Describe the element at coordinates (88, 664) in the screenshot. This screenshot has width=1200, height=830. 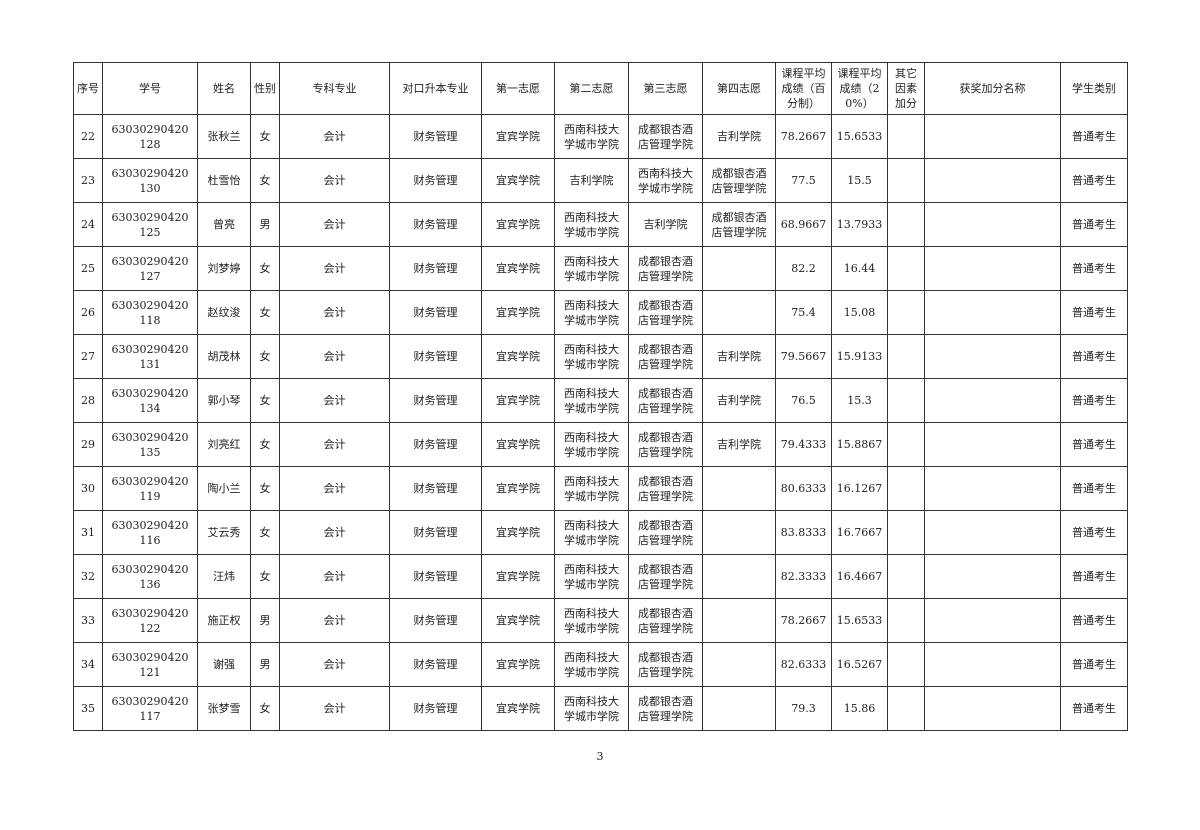
I see `cell: 34` at that location.